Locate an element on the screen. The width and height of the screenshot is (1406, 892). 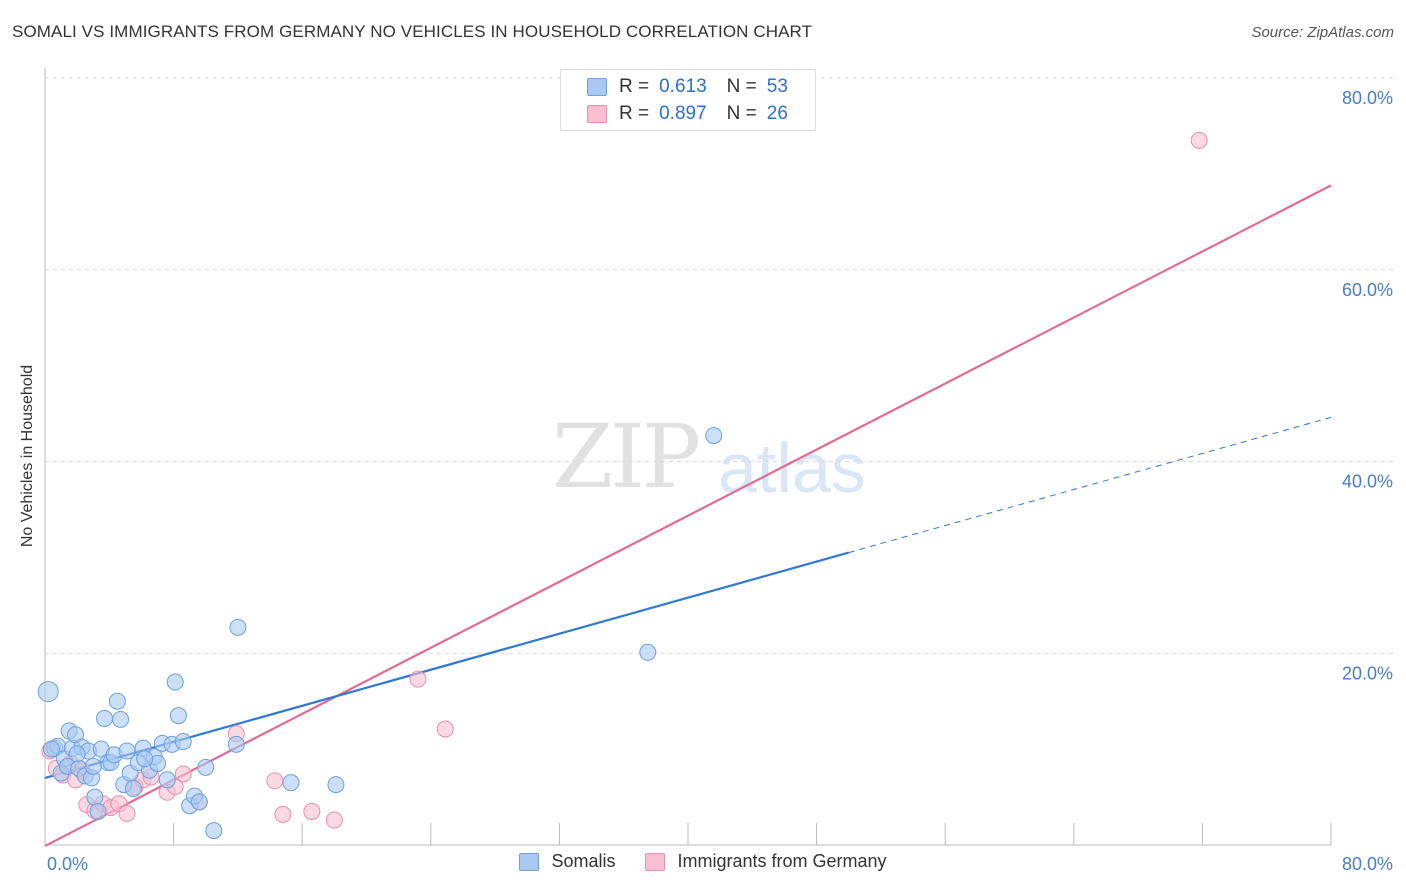
x-axis-ticks is located at coordinates (688, 834).